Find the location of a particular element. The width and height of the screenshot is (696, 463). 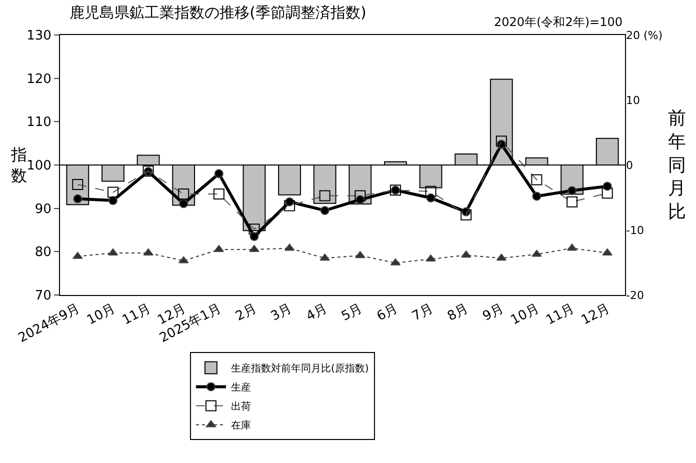

legend-label: 生産指数対前年同月比(原指数) is located at coordinates (299, 368).